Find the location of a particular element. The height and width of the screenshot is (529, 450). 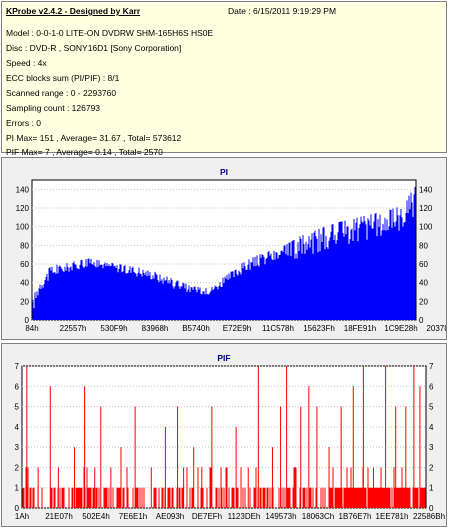

pif-chart-title: PIF is located at coordinates (224, 358).